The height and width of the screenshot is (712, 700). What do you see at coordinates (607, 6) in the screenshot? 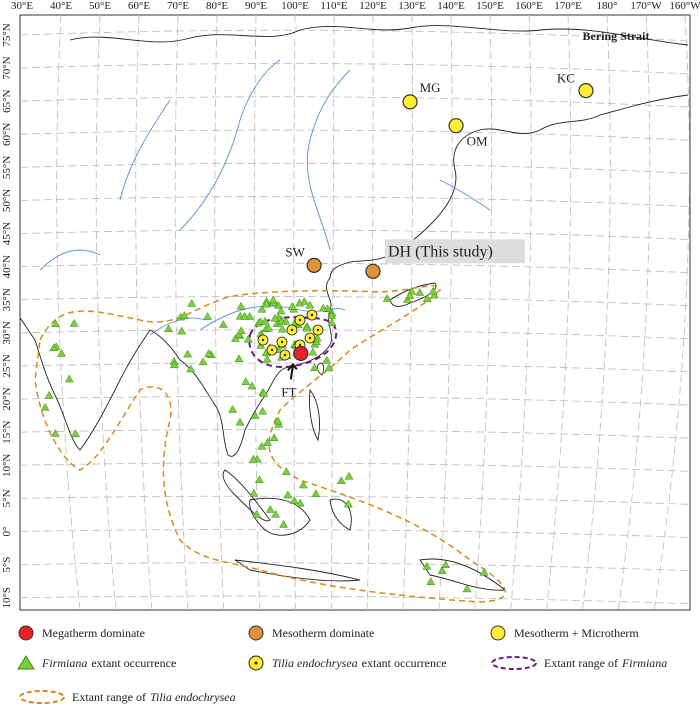
I see `lon-label: 180°` at bounding box center [607, 6].